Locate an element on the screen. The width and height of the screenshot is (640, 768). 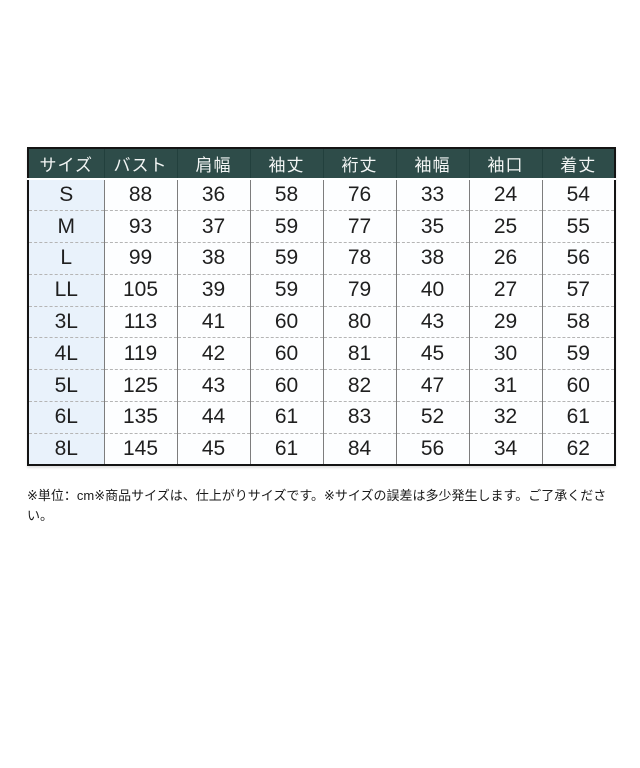
measurement-cell: 135 is located at coordinates (140, 417).